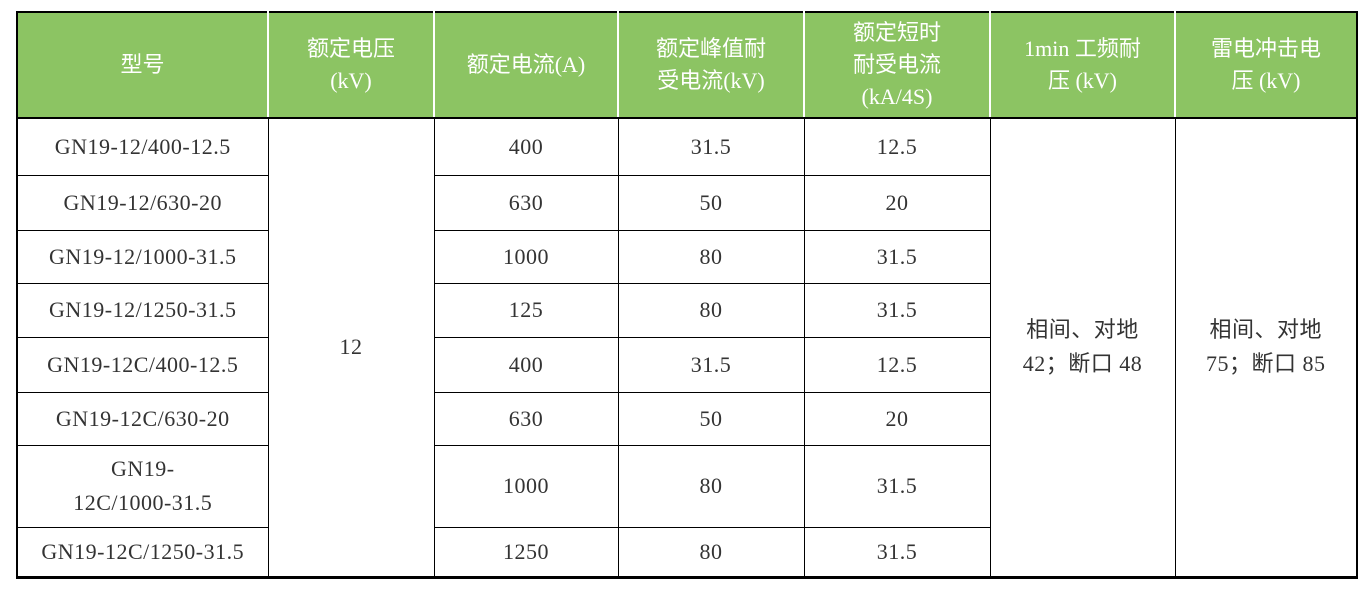 The width and height of the screenshot is (1366, 590). I want to click on table-row: GN19-12C/1250-31.5 1250 80 31.5, so click(686, 552).